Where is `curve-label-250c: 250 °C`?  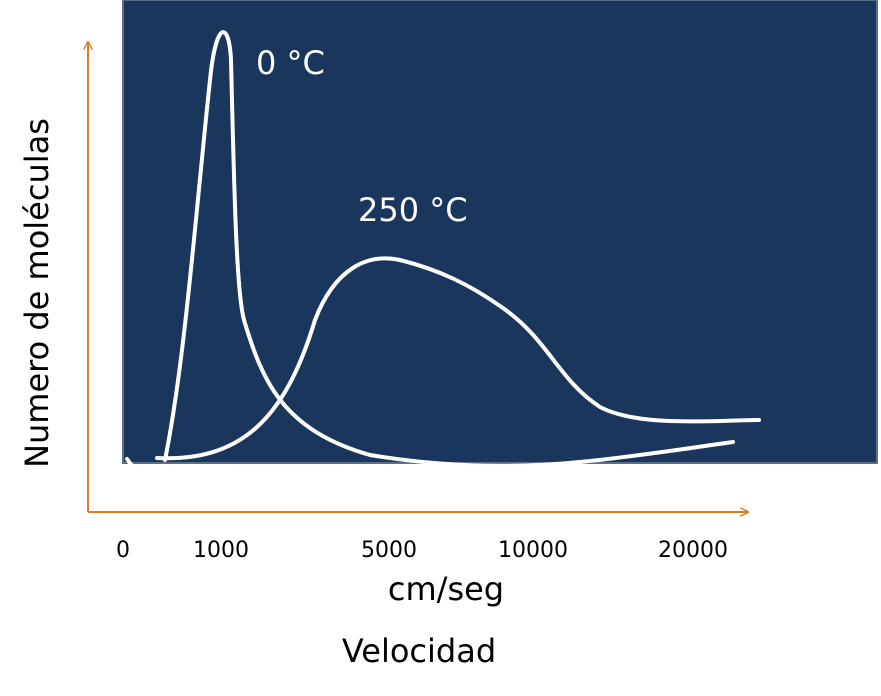 curve-label-250c: 250 °C is located at coordinates (413, 210).